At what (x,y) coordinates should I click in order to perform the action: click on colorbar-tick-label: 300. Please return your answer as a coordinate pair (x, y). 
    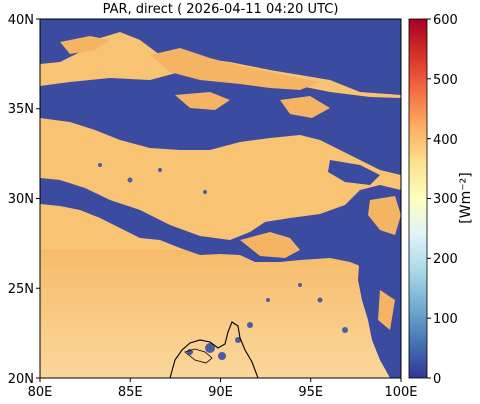
    Looking at the image, I should click on (445, 199).